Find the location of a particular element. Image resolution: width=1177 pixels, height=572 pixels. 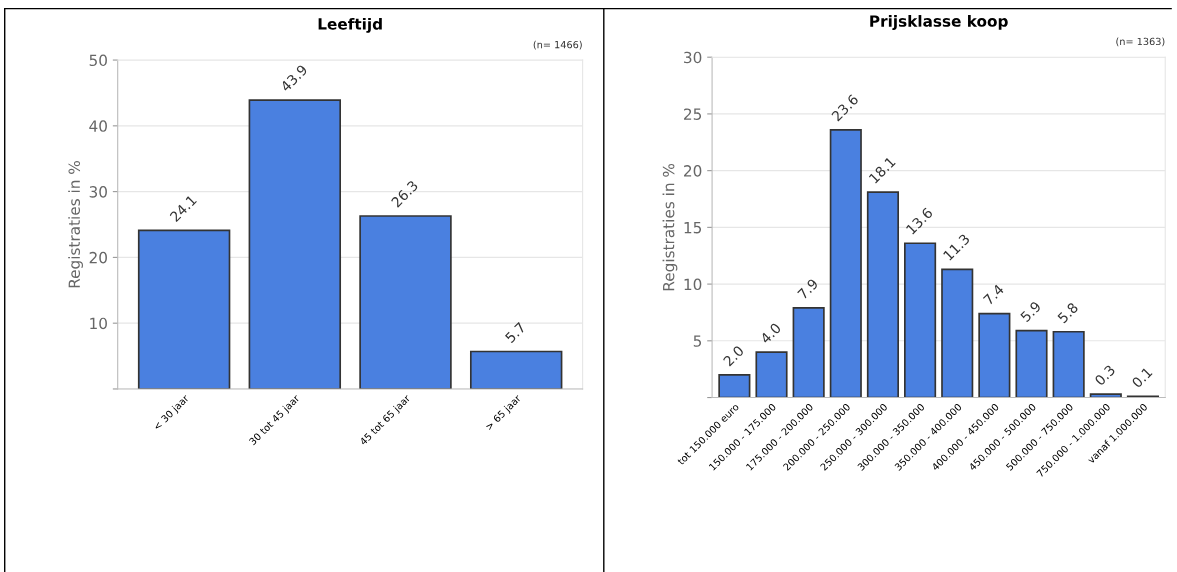

text: (n= 1466) is located at coordinates (557, 45).